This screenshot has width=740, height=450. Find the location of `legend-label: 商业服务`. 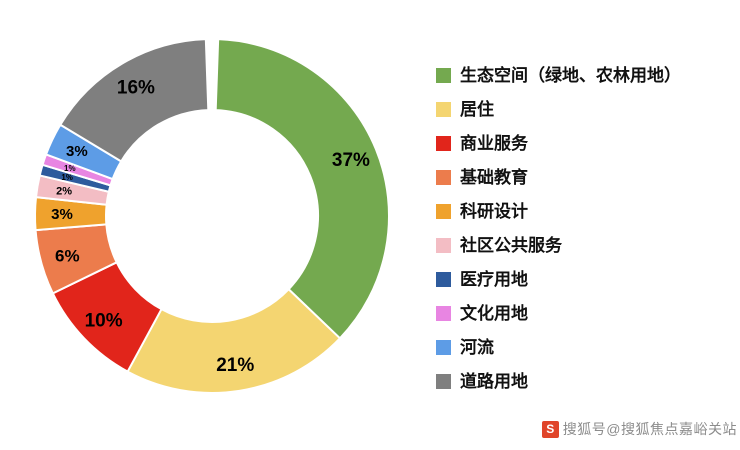

legend-label: 商业服务 is located at coordinates (494, 143).